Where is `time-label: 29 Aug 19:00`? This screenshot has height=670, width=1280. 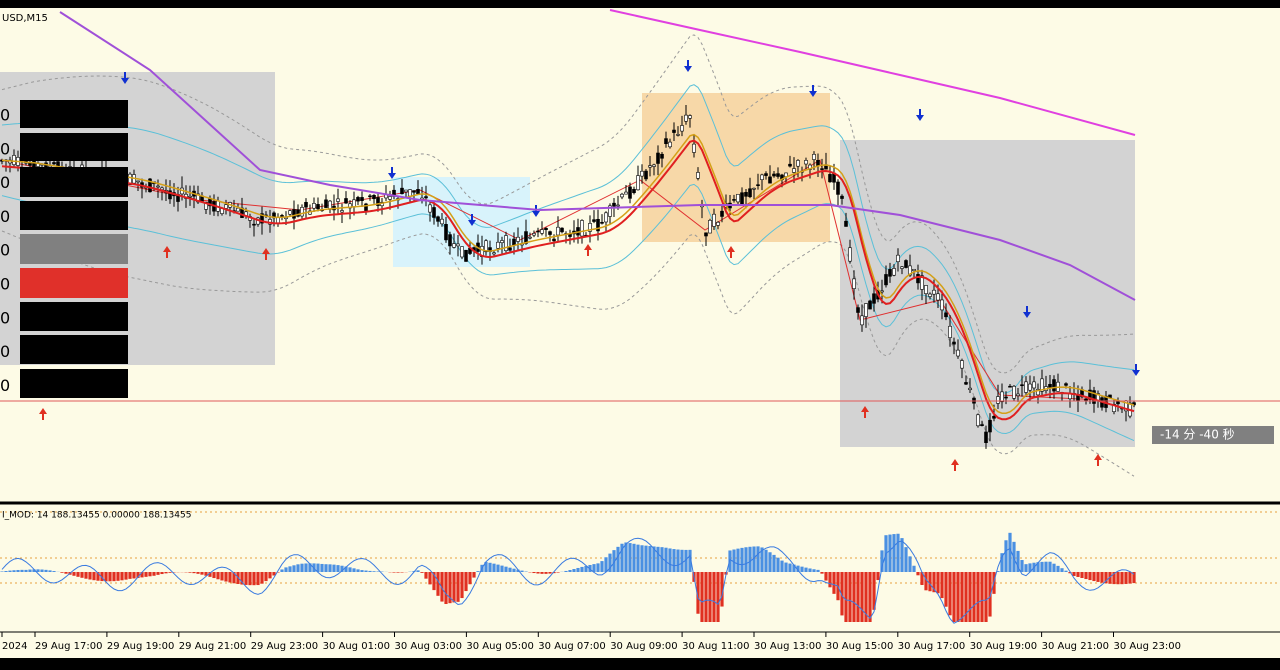
time-label: 29 Aug 19:00 is located at coordinates (140, 646).